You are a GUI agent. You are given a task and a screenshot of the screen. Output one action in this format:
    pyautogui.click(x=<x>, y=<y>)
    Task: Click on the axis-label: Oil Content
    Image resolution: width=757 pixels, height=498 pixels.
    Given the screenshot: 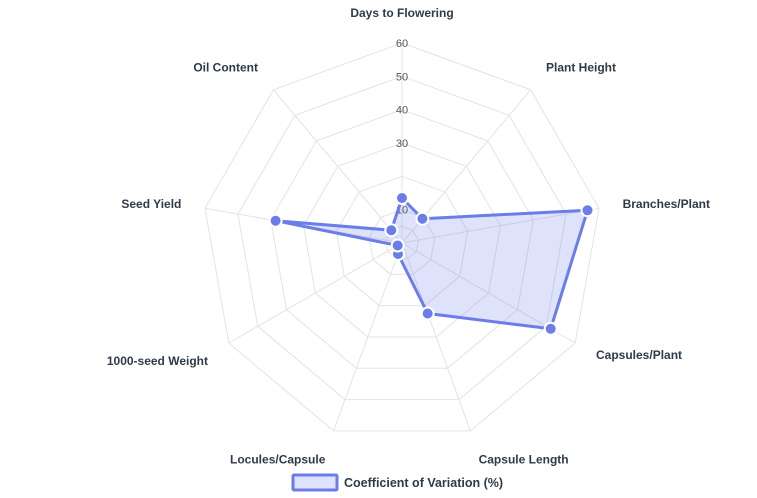 What is the action you would take?
    pyautogui.click(x=225, y=67)
    